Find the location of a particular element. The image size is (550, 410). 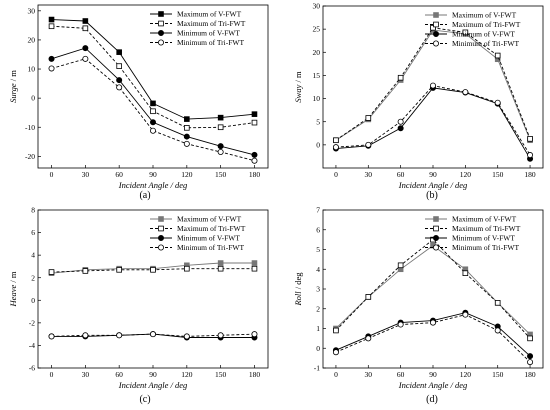

y-axis-label-quantity: Sway is located at coordinates (298, 93).